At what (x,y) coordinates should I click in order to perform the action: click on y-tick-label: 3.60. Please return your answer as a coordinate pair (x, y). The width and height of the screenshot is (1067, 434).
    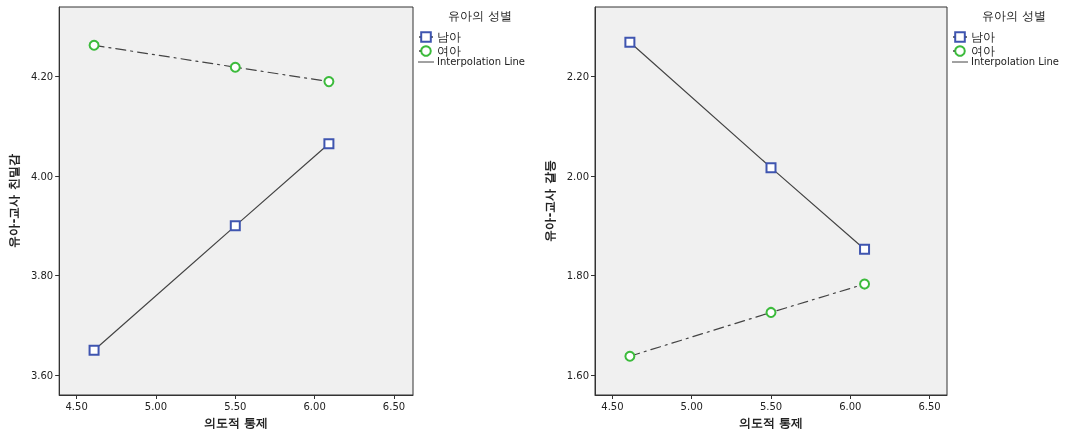
    Looking at the image, I should click on (42, 375).